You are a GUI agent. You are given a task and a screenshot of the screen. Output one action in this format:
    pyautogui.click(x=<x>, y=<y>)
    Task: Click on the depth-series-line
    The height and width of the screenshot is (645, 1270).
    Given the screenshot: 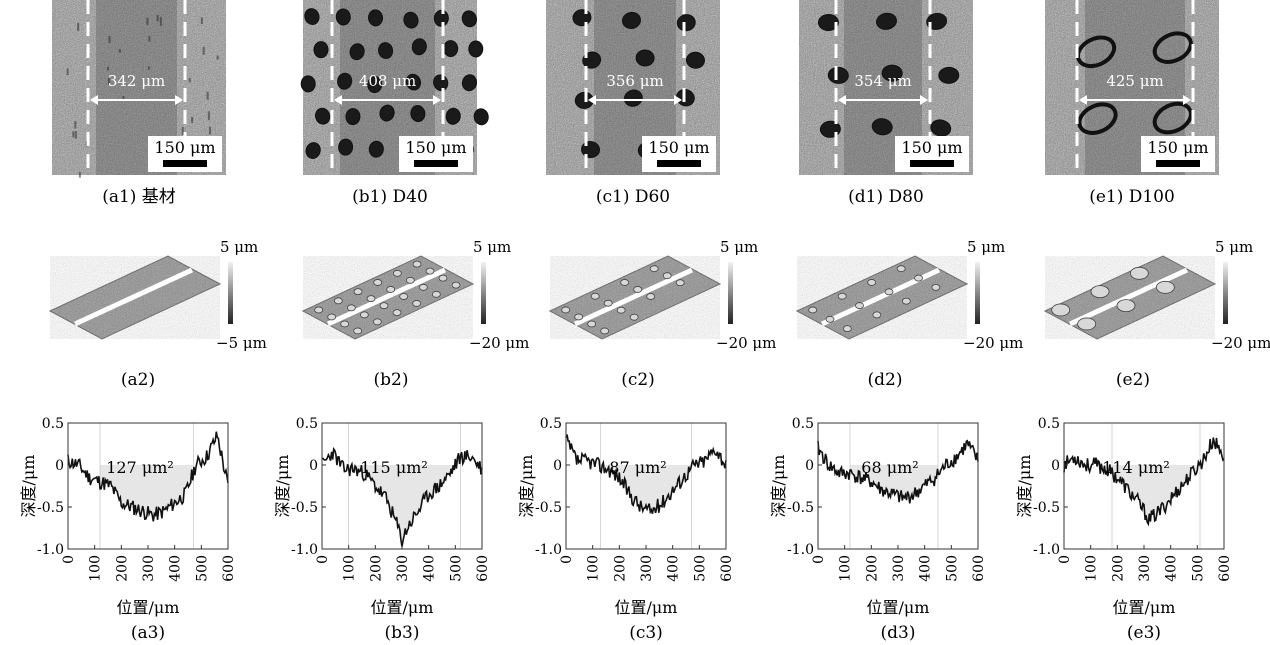 What is the action you would take?
    pyautogui.click(x=148, y=476)
    